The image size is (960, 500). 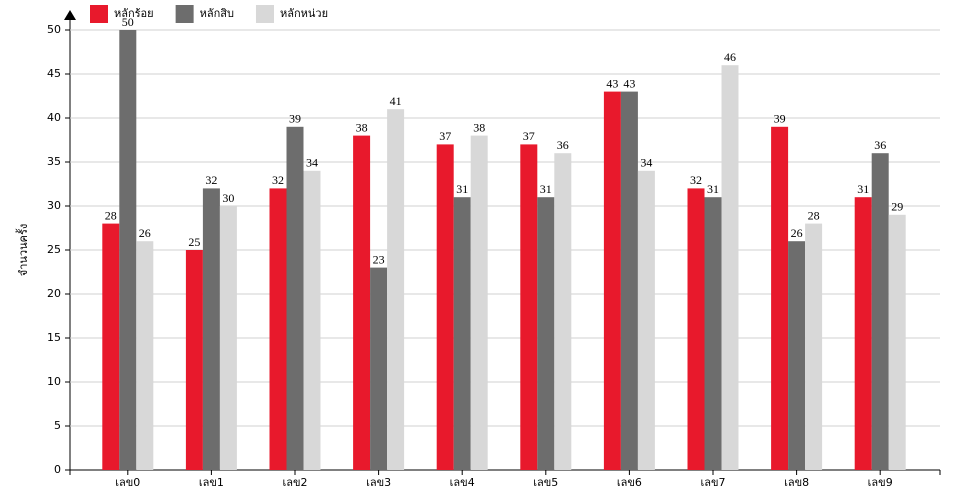 What do you see at coordinates (54, 29) in the screenshot?
I see `y-tick-label: 50` at bounding box center [54, 29].